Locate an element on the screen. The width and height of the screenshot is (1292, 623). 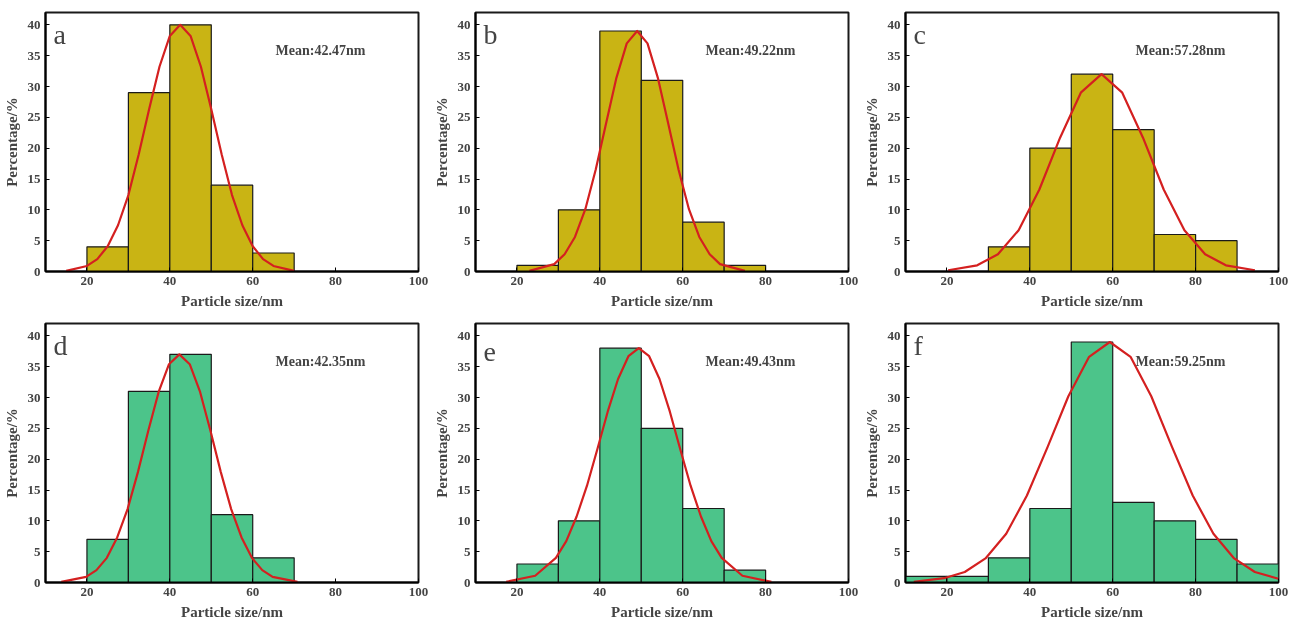
annotation: c is located at coordinates (919, 34).